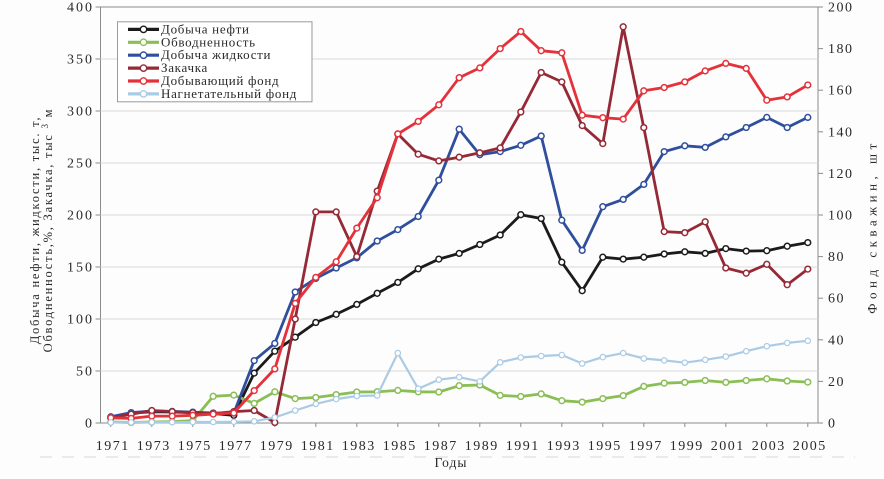  I want to click on svg-text: 1991, so click(523, 446).